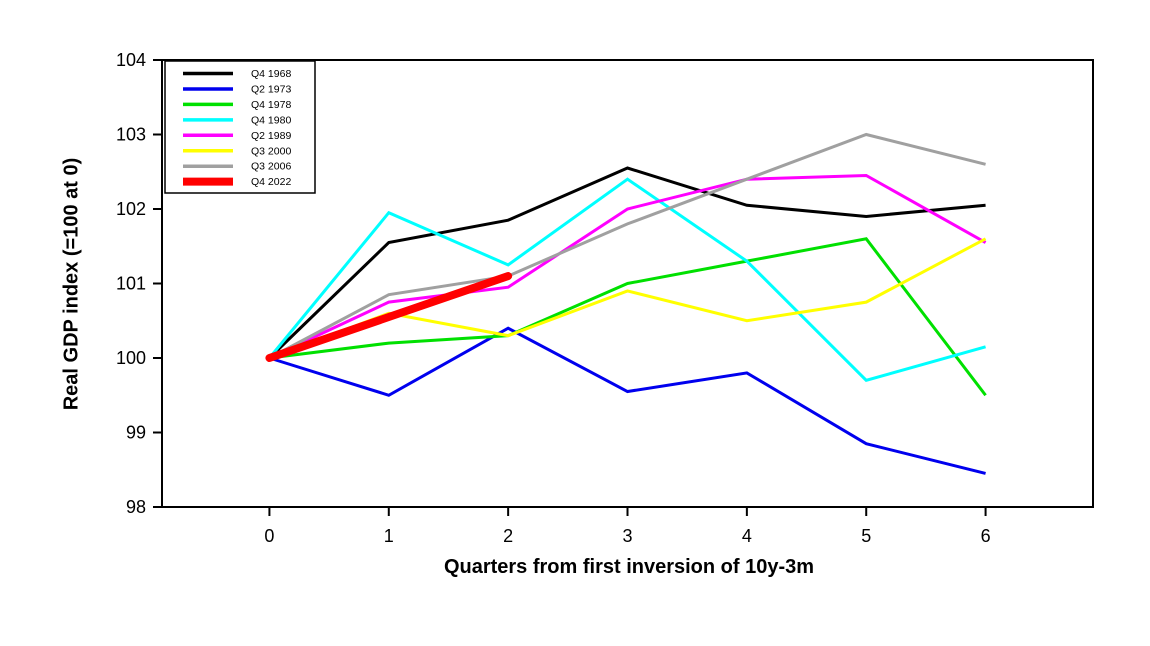 The image size is (1150, 646). What do you see at coordinates (271, 89) in the screenshot?
I see `legend-label-q2-1973: Q2 1973` at bounding box center [271, 89].